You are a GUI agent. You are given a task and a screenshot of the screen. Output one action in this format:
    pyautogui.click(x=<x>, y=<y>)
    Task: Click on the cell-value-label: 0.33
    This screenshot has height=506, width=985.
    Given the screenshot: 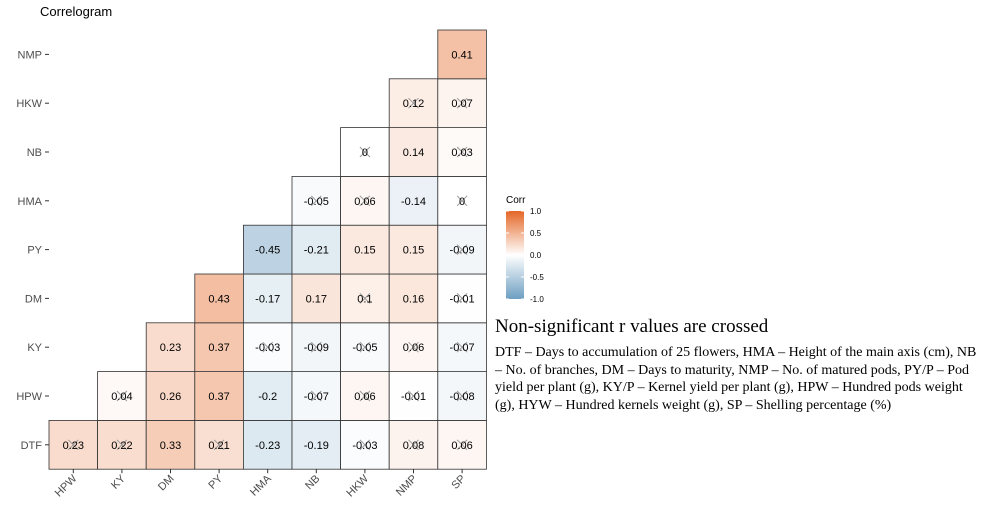 What is the action you would take?
    pyautogui.click(x=170, y=446)
    